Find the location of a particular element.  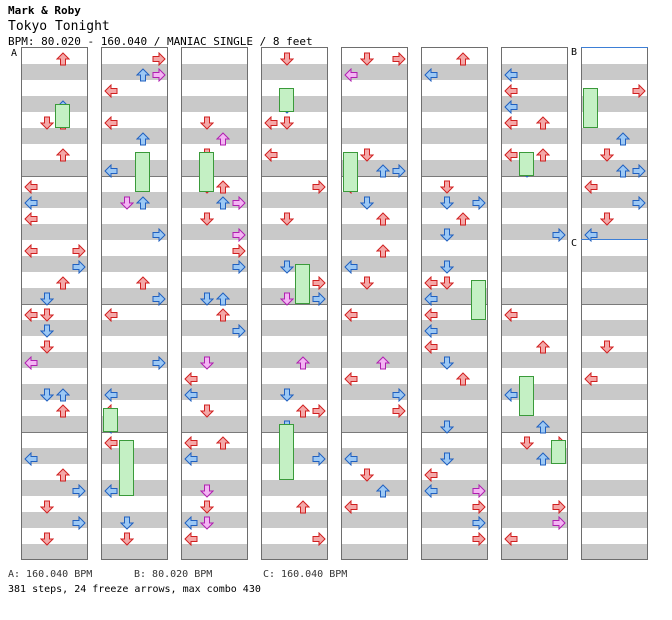

bpm-change-line-c is located at coordinates (614, 239).